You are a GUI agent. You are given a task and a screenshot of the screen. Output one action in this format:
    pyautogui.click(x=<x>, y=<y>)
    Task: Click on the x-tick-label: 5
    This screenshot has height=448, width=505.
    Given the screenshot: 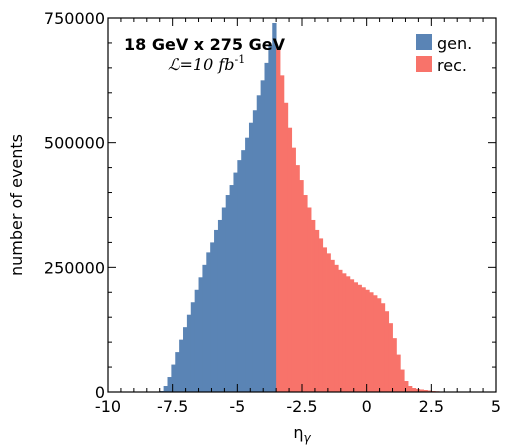 What is the action you would take?
    pyautogui.click(x=496, y=406)
    